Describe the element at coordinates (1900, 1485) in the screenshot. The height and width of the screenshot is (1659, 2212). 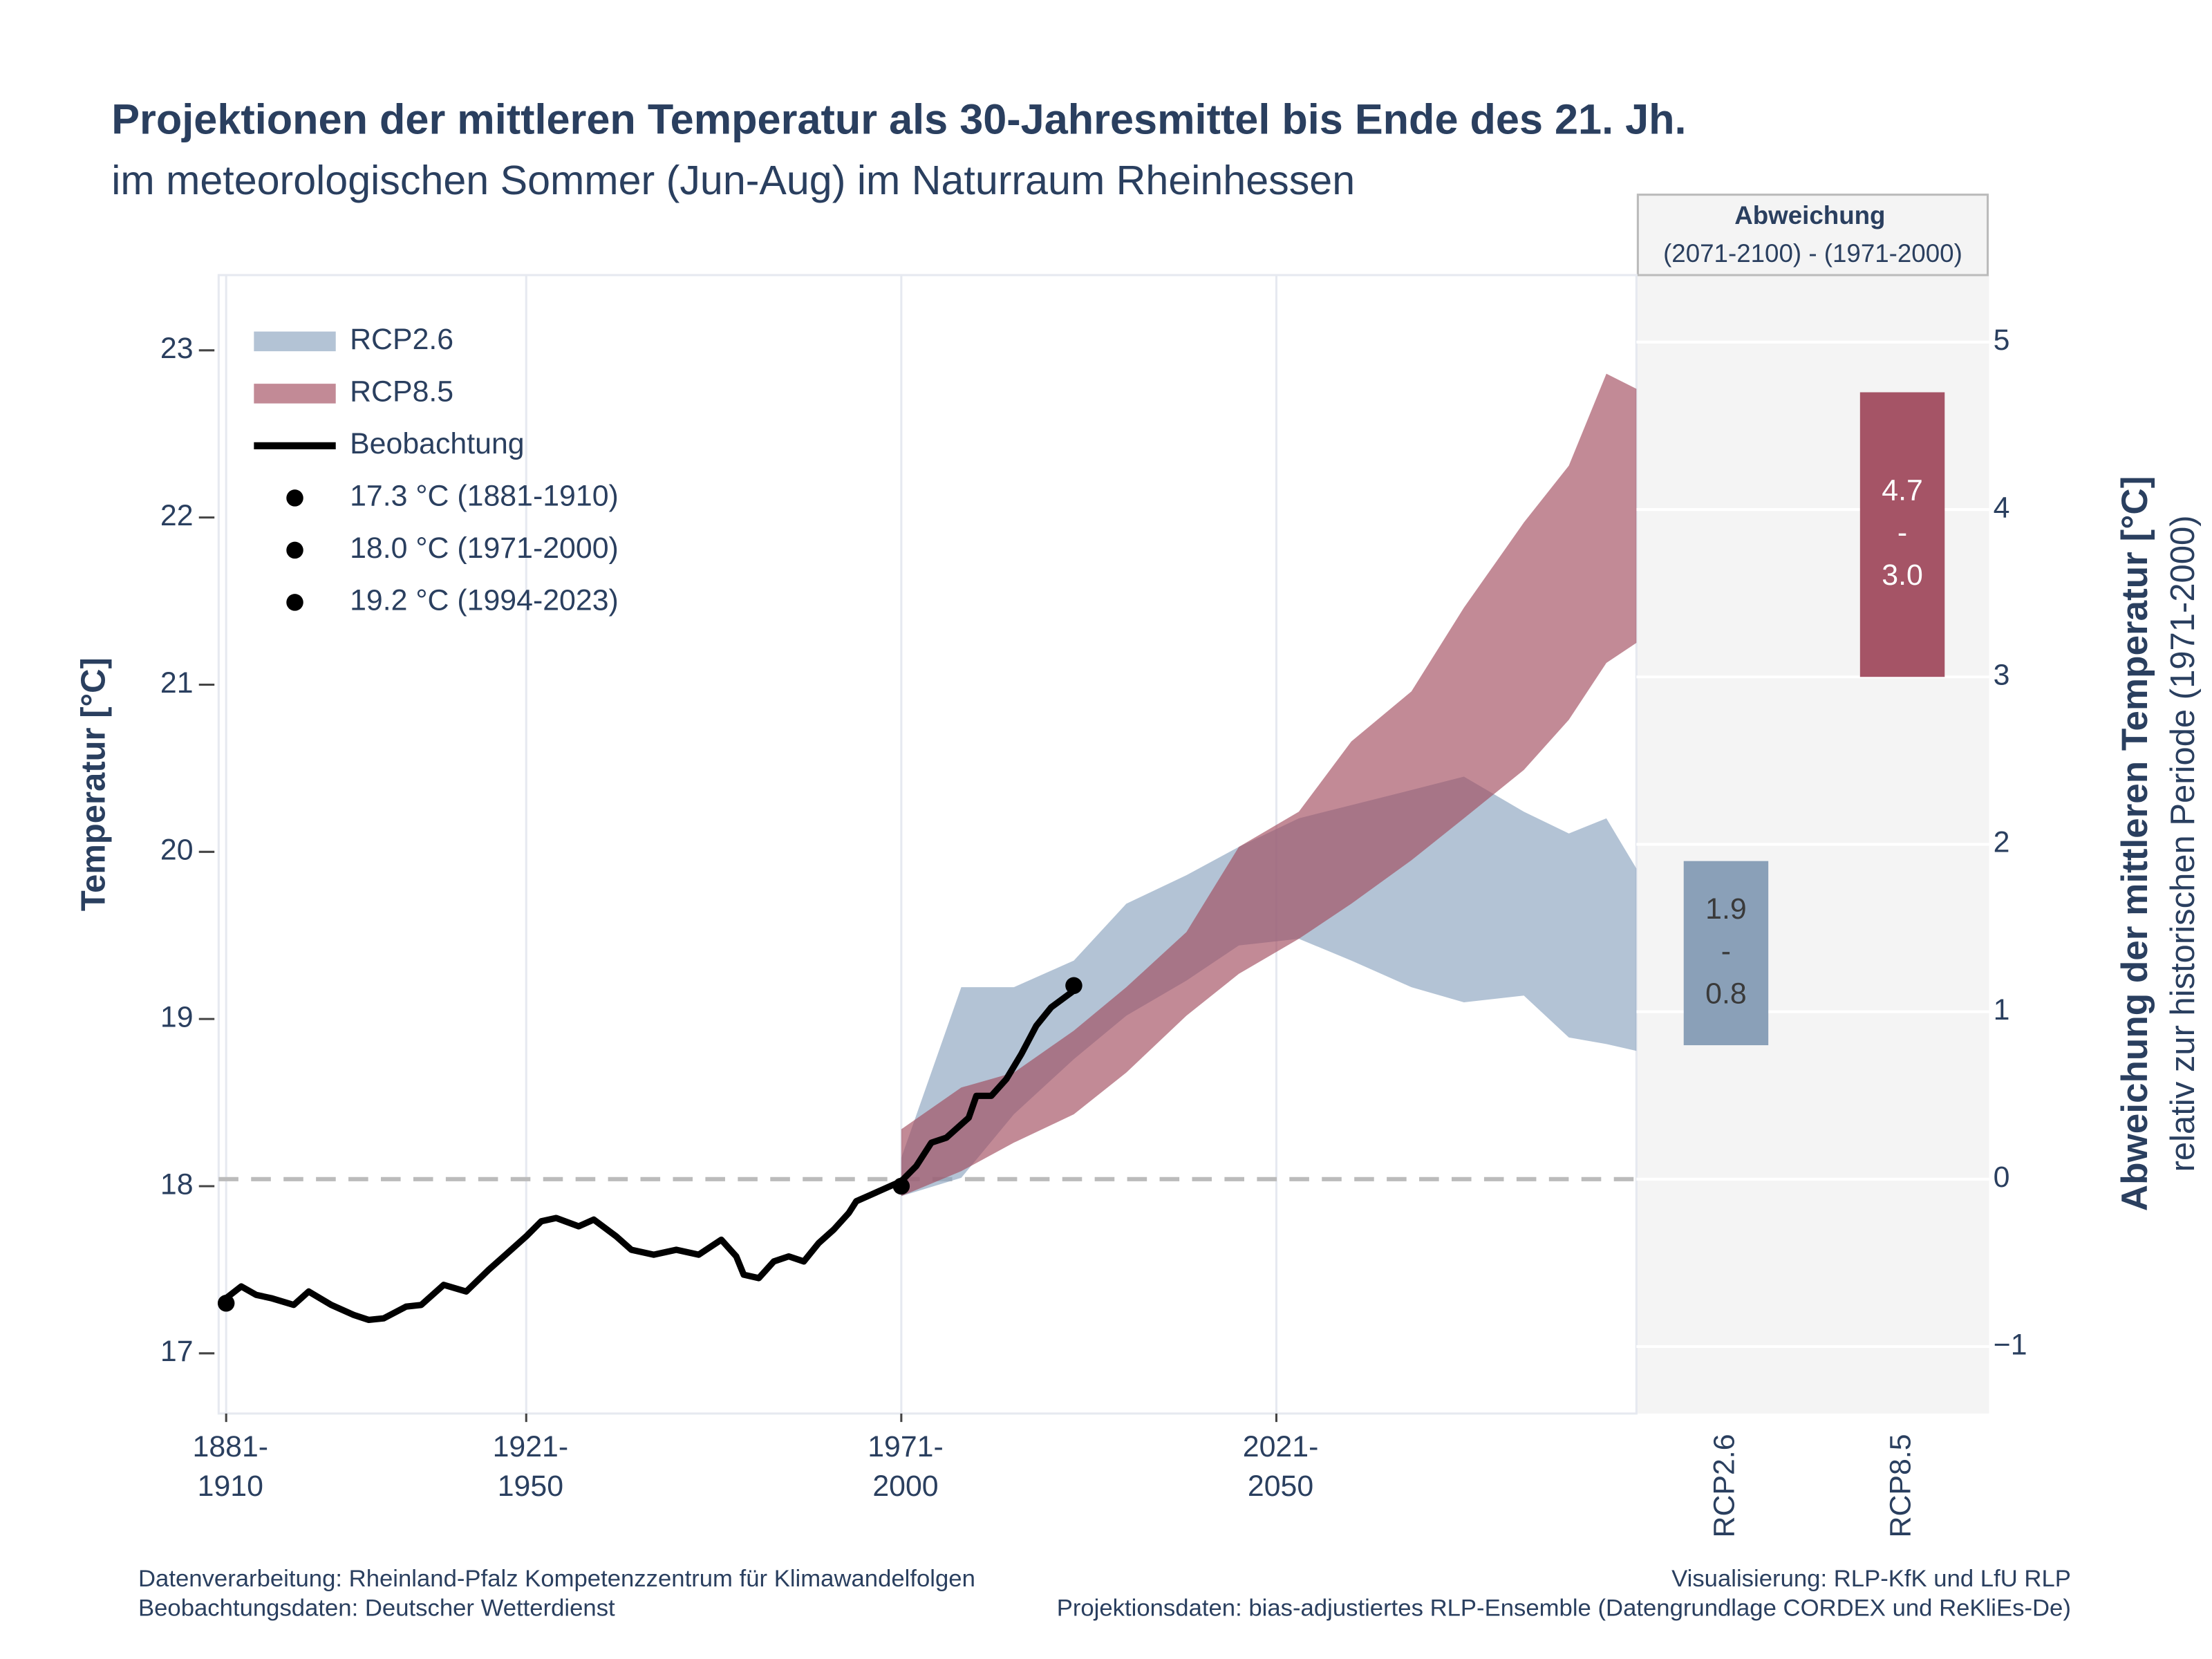
I see `panel-category-label: RCP8.5` at that location.